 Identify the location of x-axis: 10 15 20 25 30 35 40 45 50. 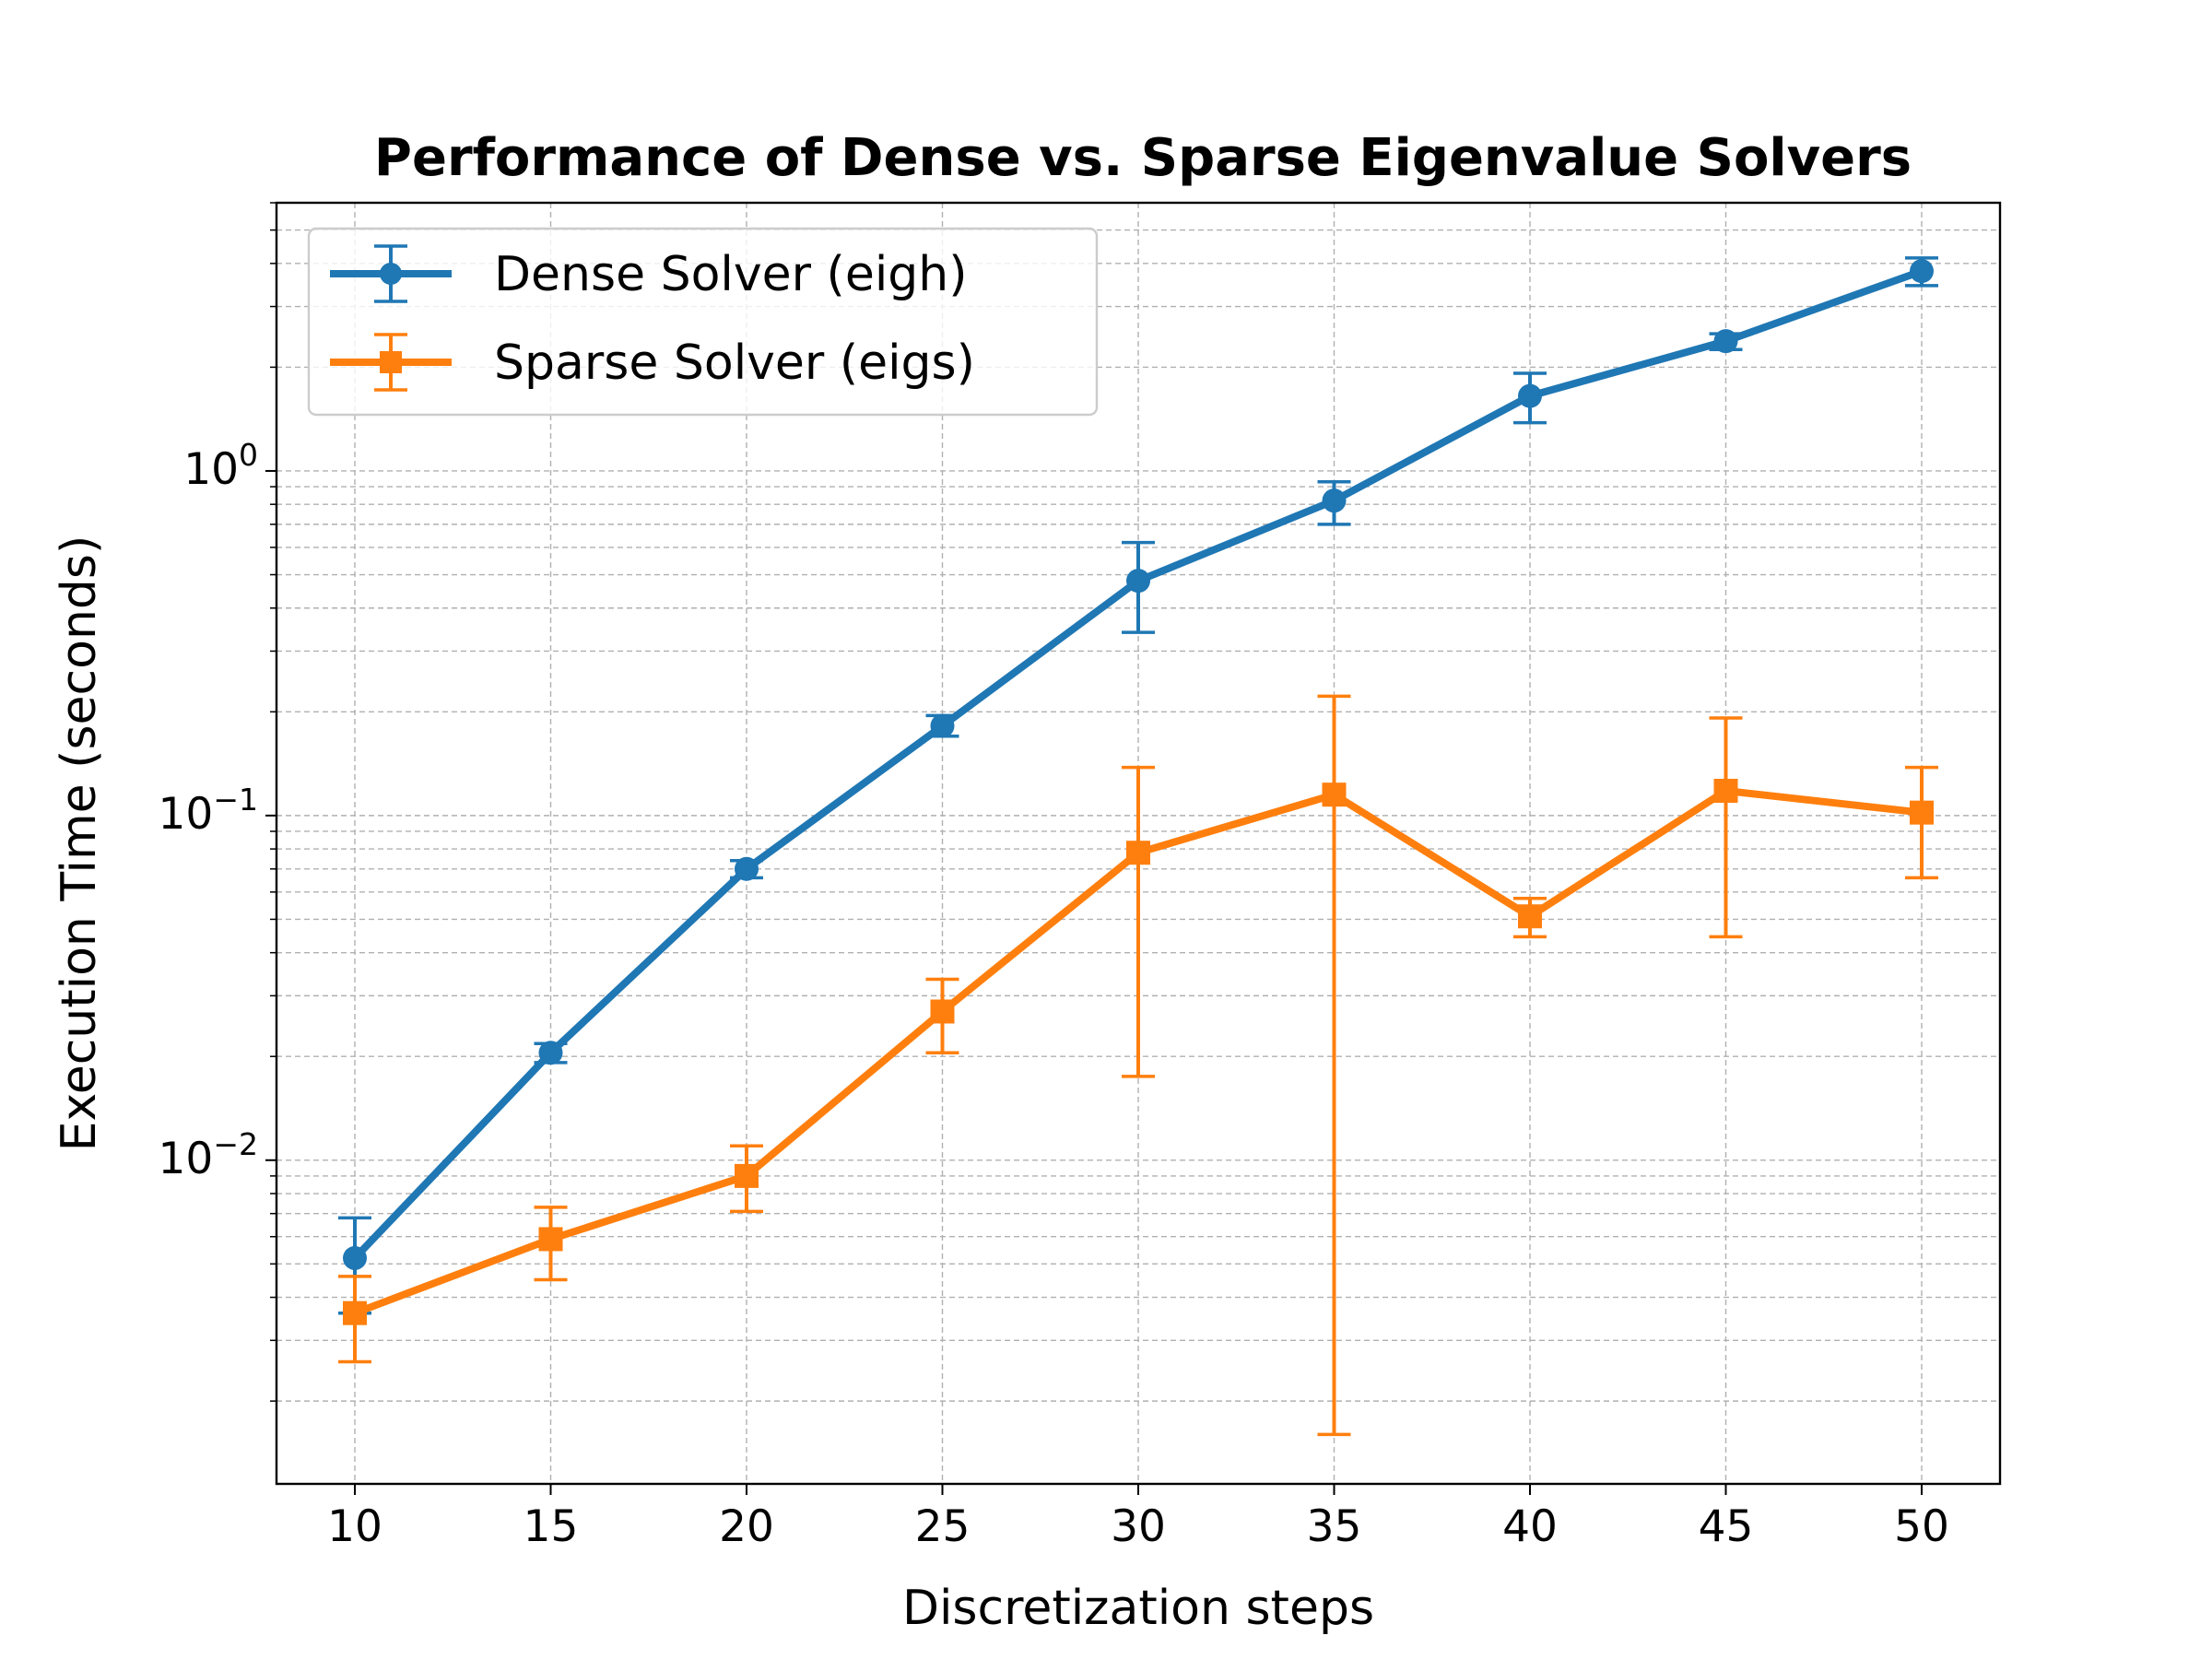
(1138, 1518).